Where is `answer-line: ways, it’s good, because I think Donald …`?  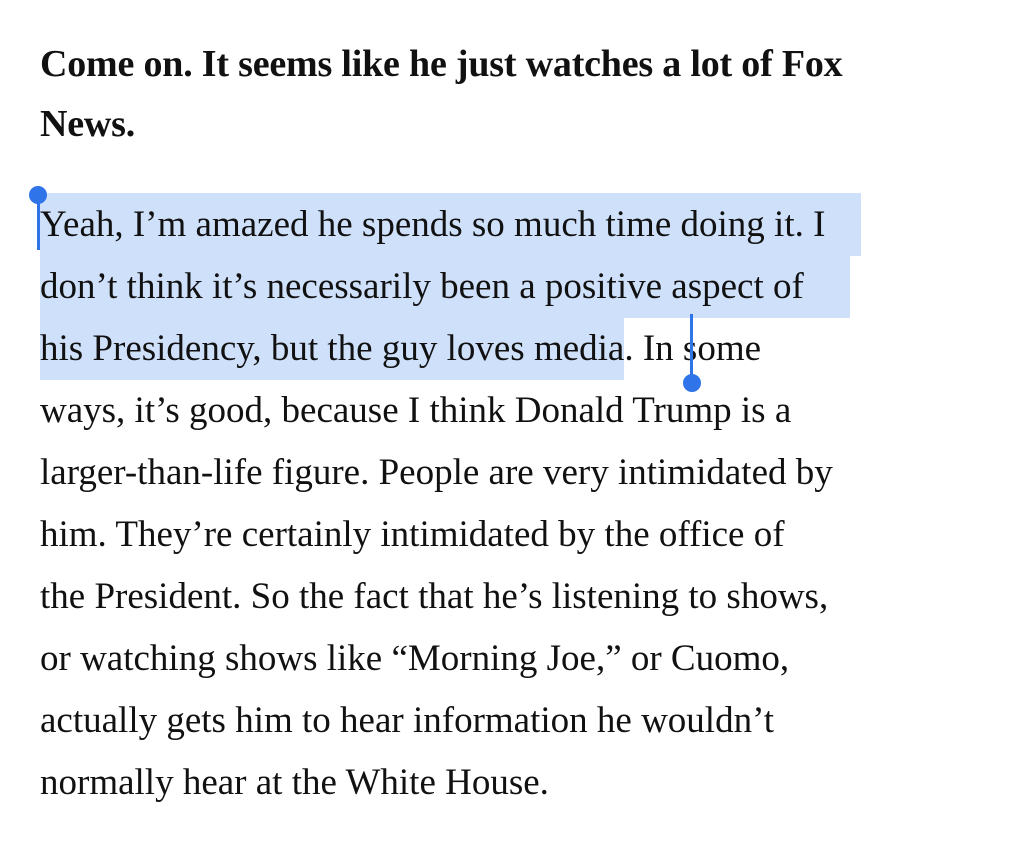 answer-line: ways, it’s good, because I think Donald … is located at coordinates (416, 410).